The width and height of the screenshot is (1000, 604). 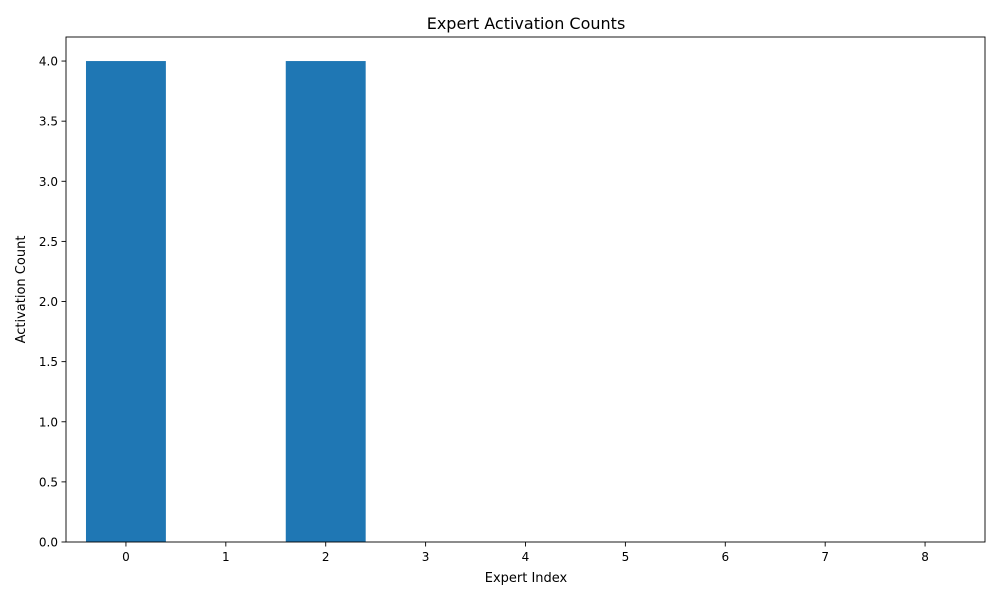 What do you see at coordinates (226, 557) in the screenshot?
I see `x-tick-label-1: 1` at bounding box center [226, 557].